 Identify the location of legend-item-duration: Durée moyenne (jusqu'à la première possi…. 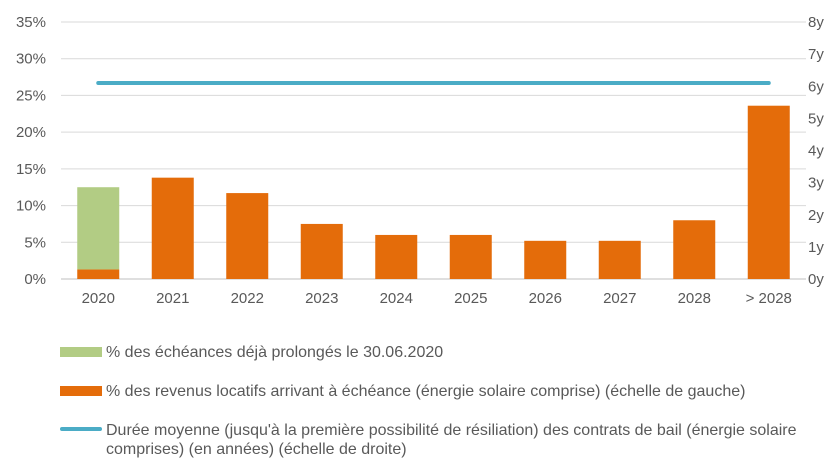
(445, 440).